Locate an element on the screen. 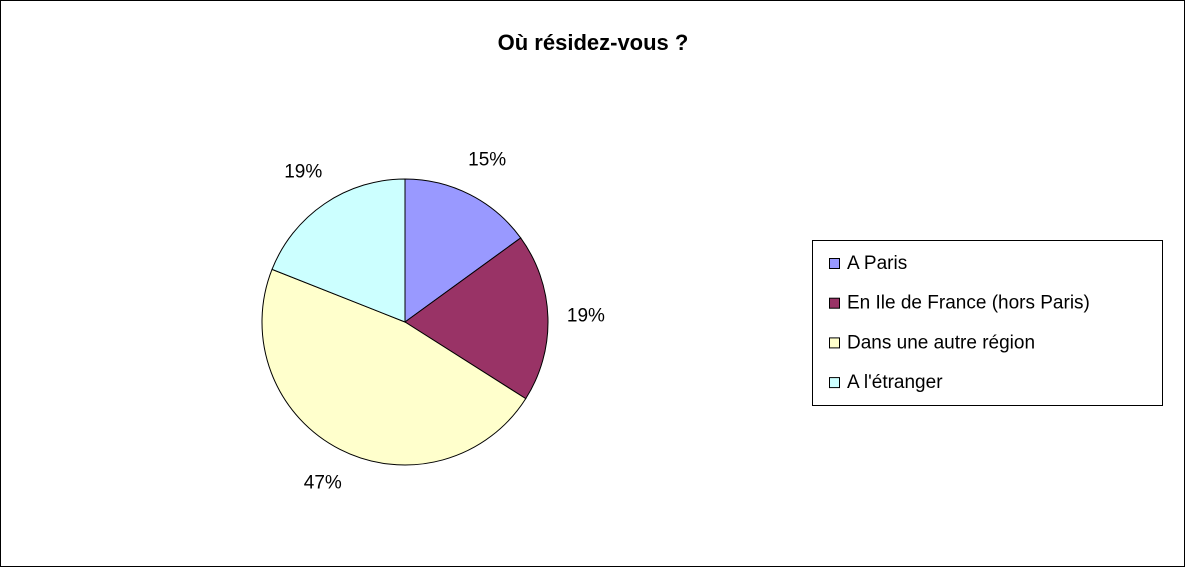  legend-label: A Paris is located at coordinates (877, 263).